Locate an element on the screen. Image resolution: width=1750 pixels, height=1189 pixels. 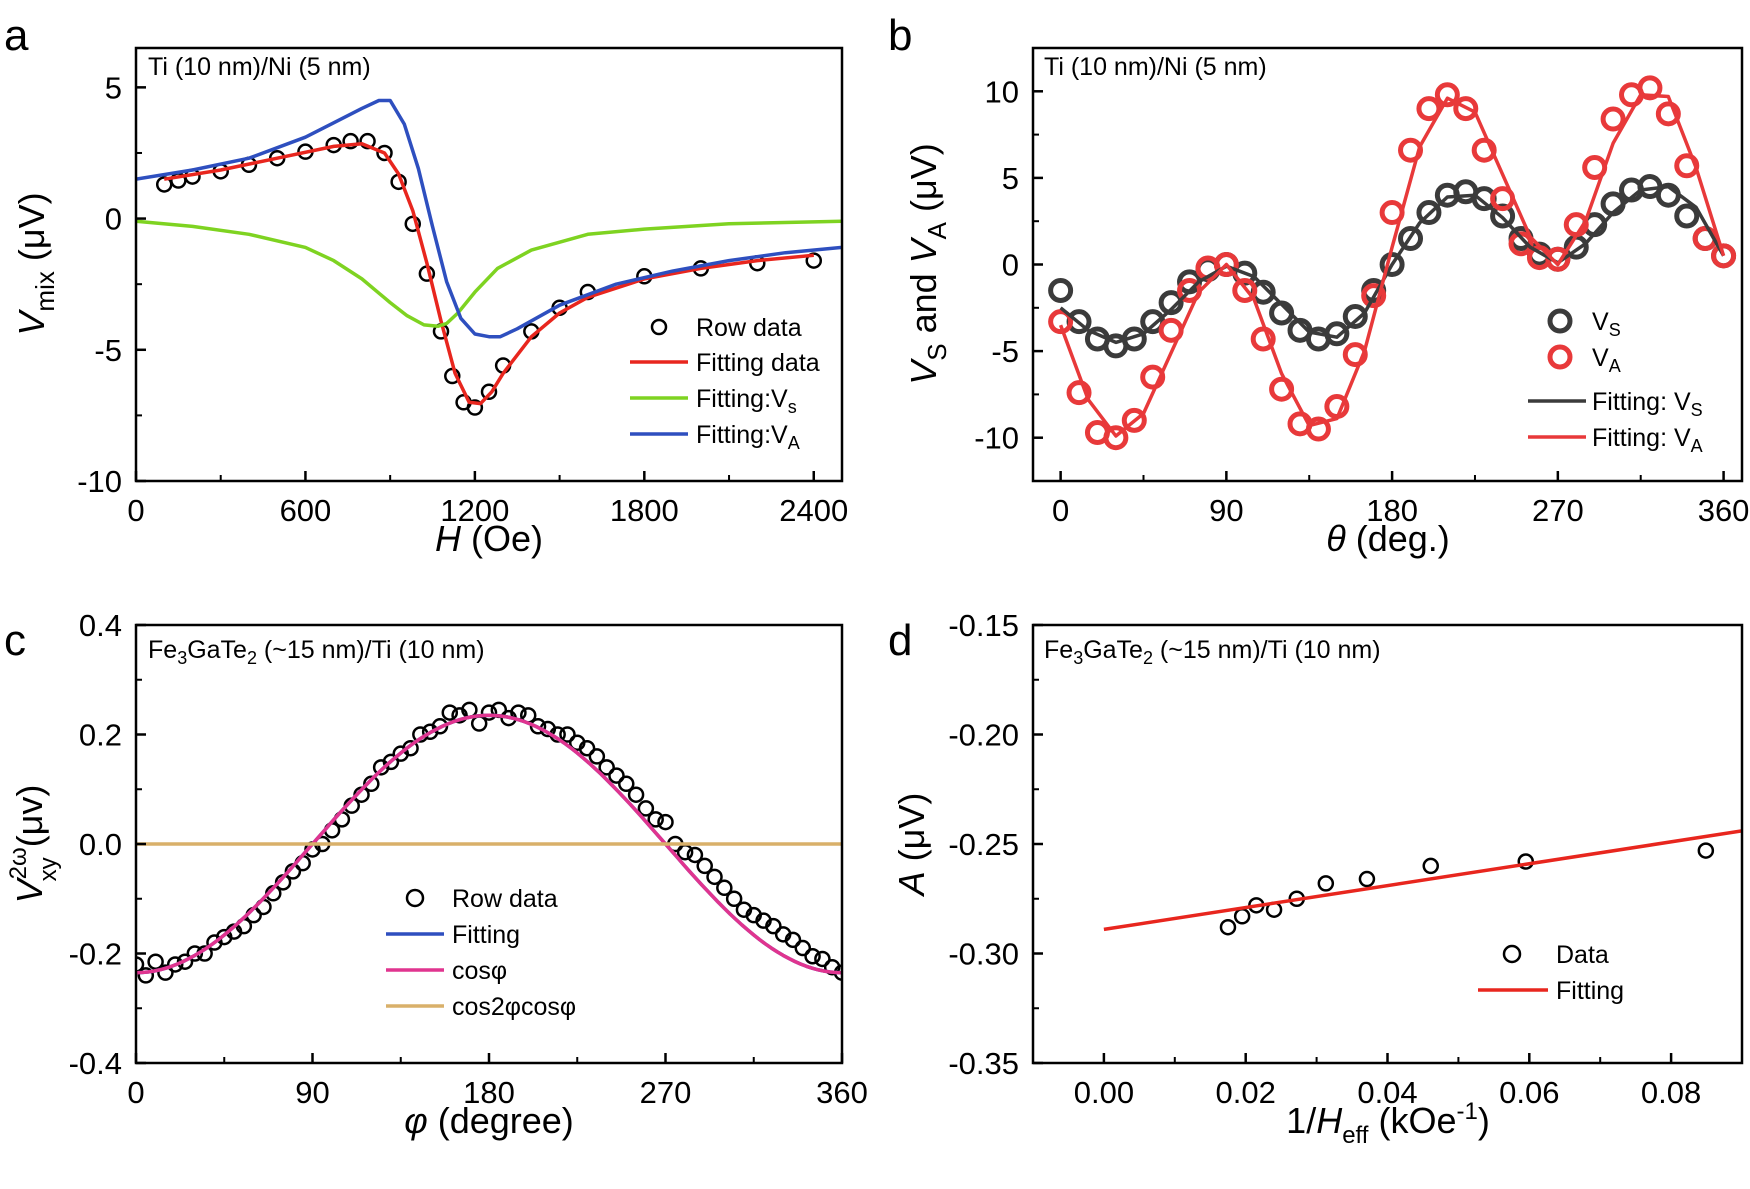
legend-label-data-d: Data is located at coordinates (1582, 955).